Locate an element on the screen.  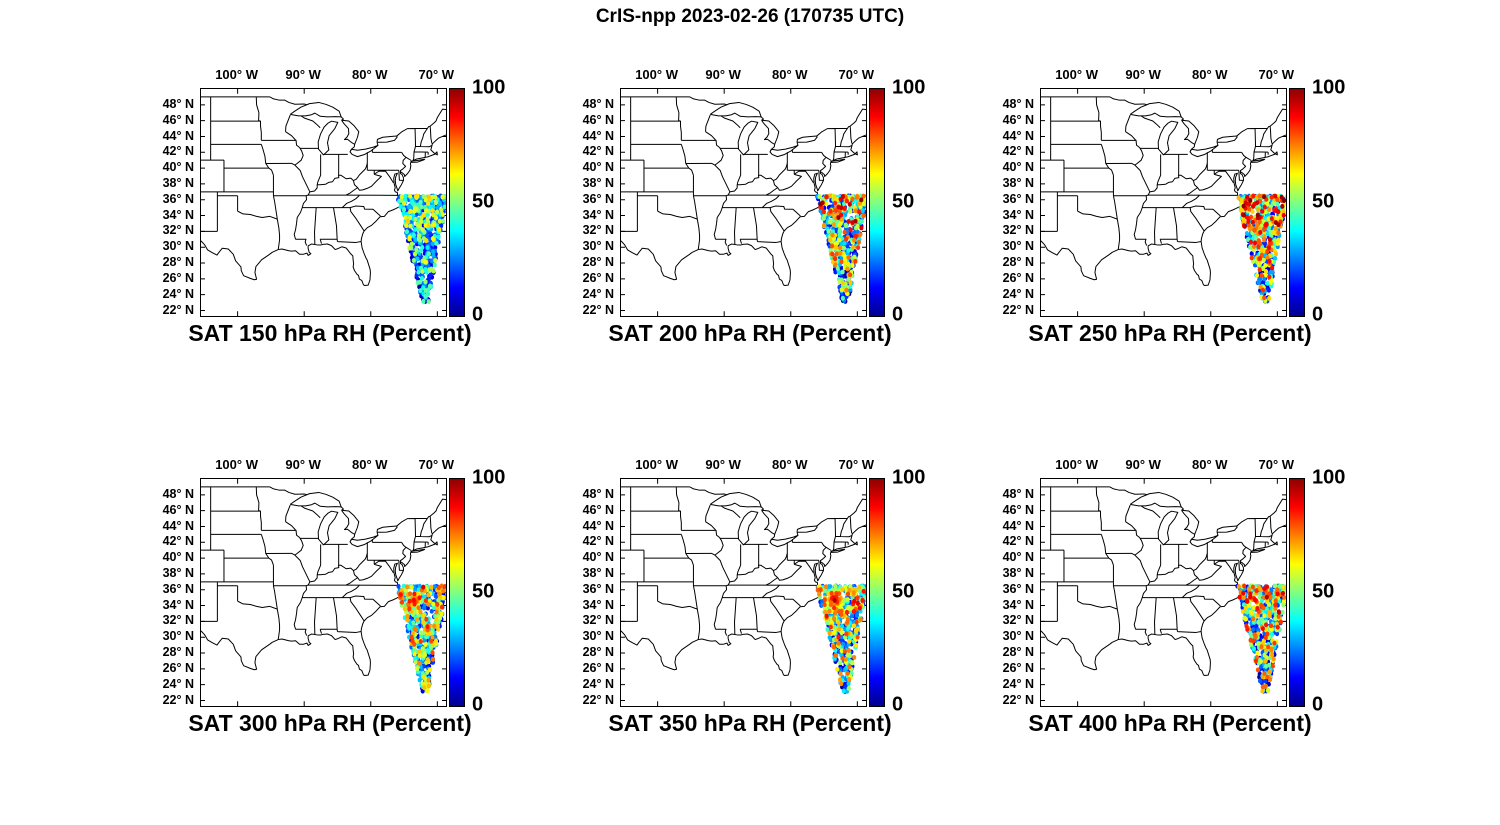
colorbar-tick-label: 100 is located at coordinates (1329, 477).